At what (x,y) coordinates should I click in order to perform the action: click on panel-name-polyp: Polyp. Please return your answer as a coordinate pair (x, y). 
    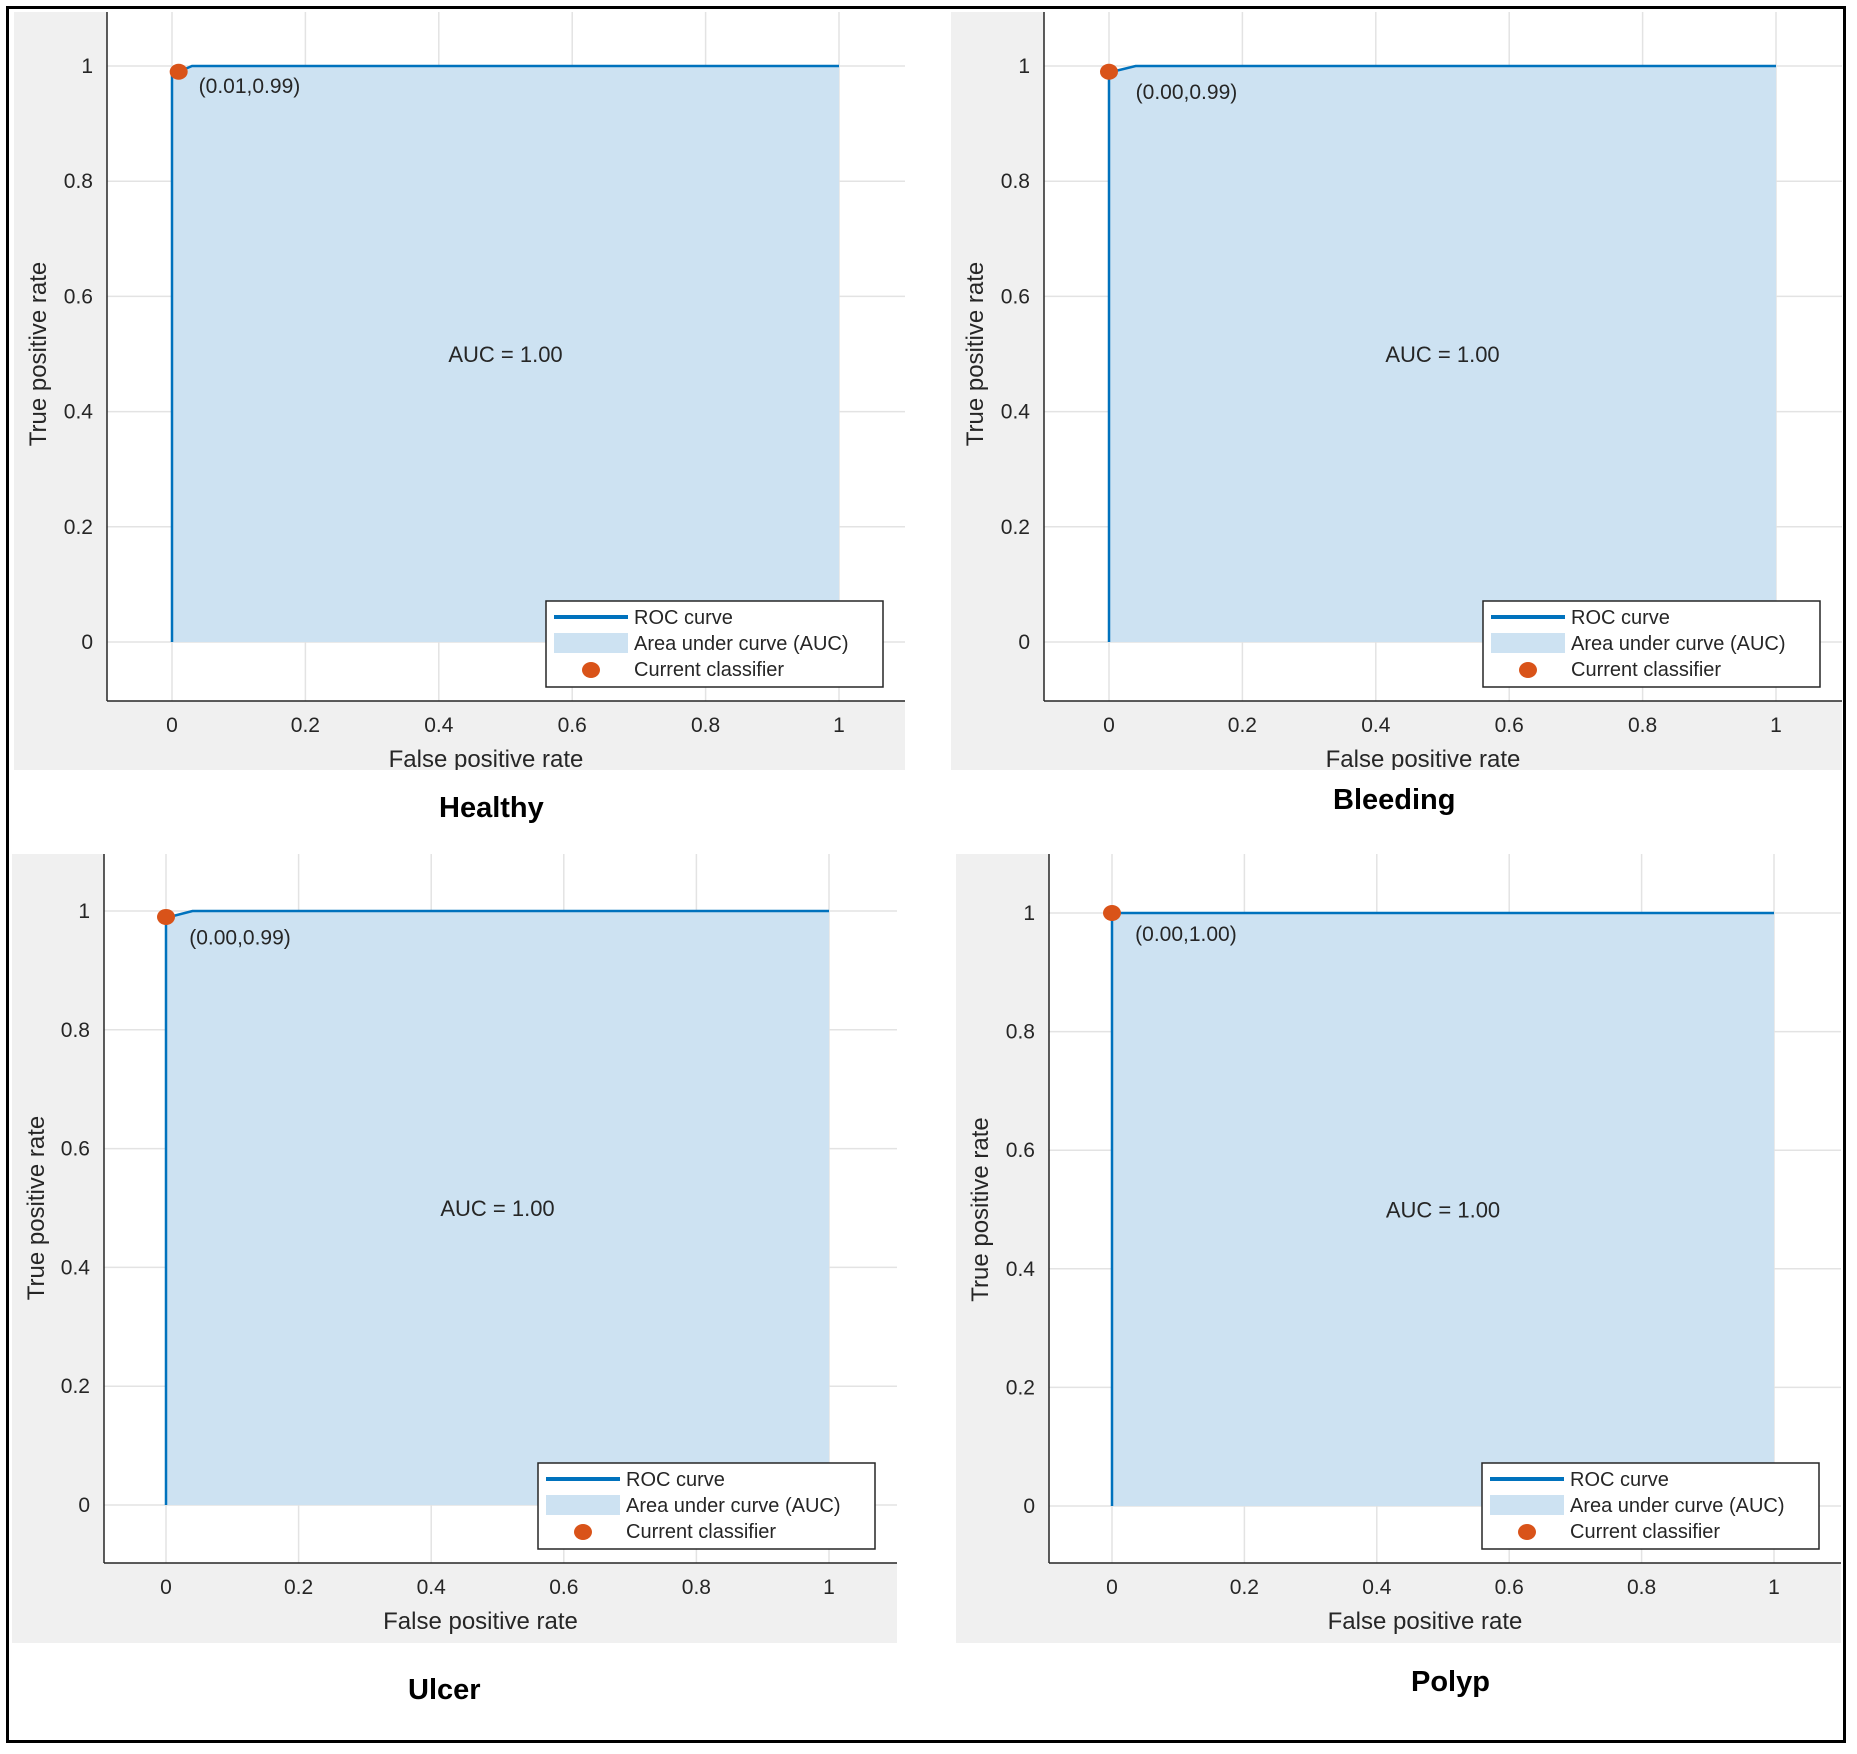
    Looking at the image, I should click on (1450, 1682).